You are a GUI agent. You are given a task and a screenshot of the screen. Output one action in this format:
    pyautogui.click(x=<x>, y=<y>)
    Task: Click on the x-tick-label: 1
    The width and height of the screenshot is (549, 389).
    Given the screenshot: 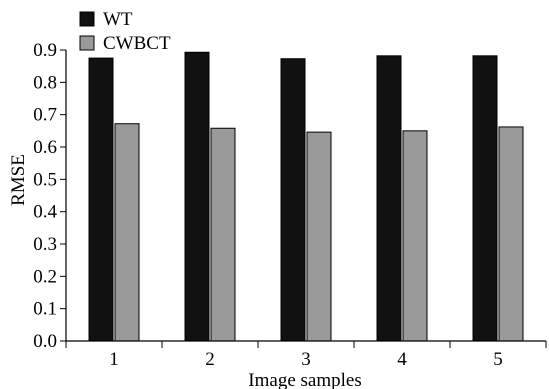 What is the action you would take?
    pyautogui.click(x=114, y=359)
    